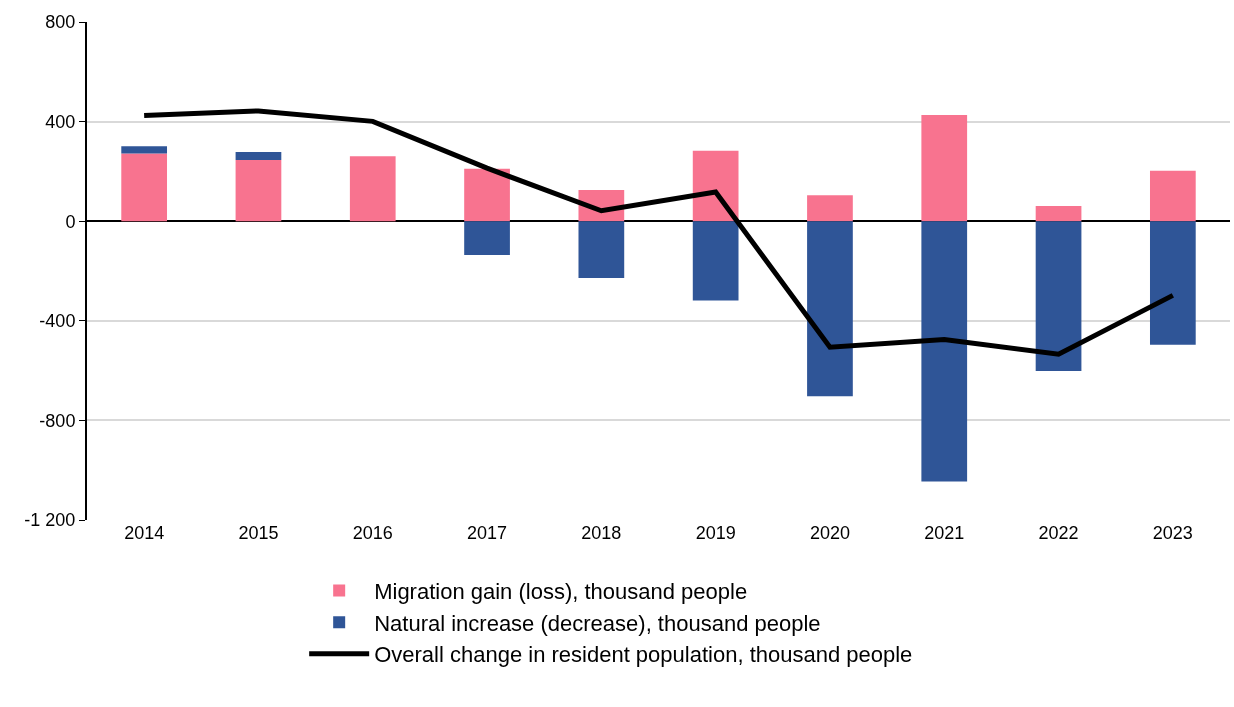 The height and width of the screenshot is (707, 1234). I want to click on x-tick-label: 2020, so click(829, 533).